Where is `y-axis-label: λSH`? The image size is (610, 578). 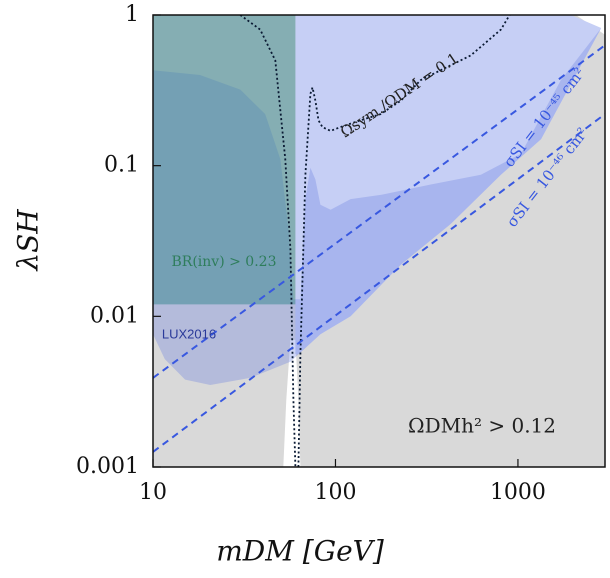 y-axis-label: λSH is located at coordinates (28, 240).